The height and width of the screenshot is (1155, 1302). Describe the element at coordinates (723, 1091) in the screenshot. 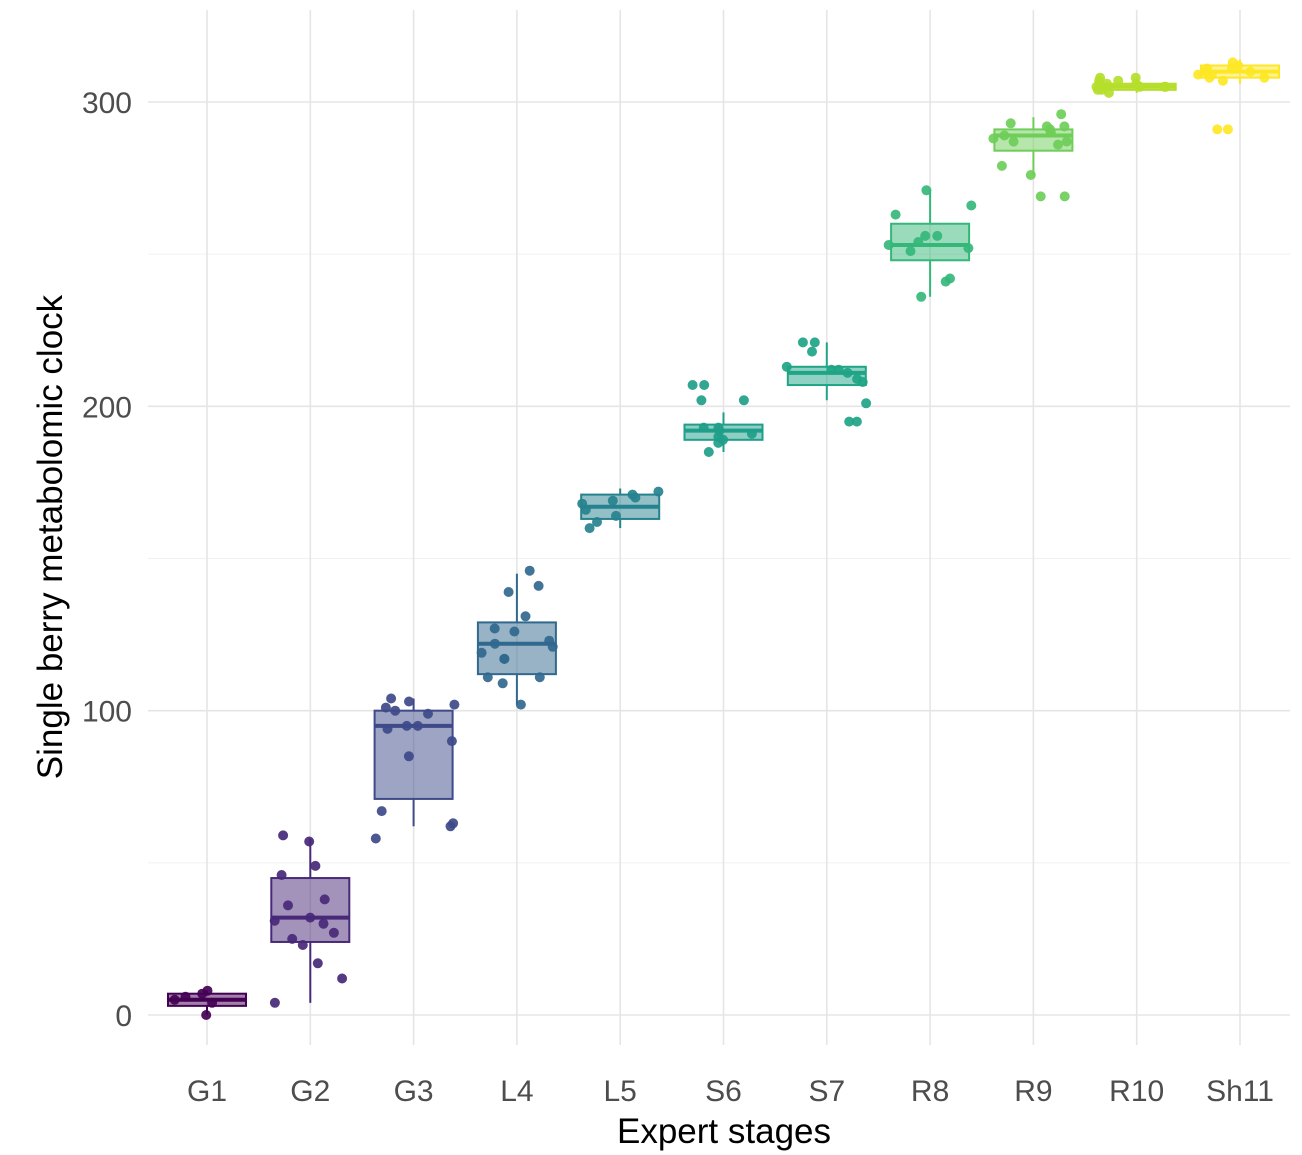

I see `x-tick-label: S6` at that location.